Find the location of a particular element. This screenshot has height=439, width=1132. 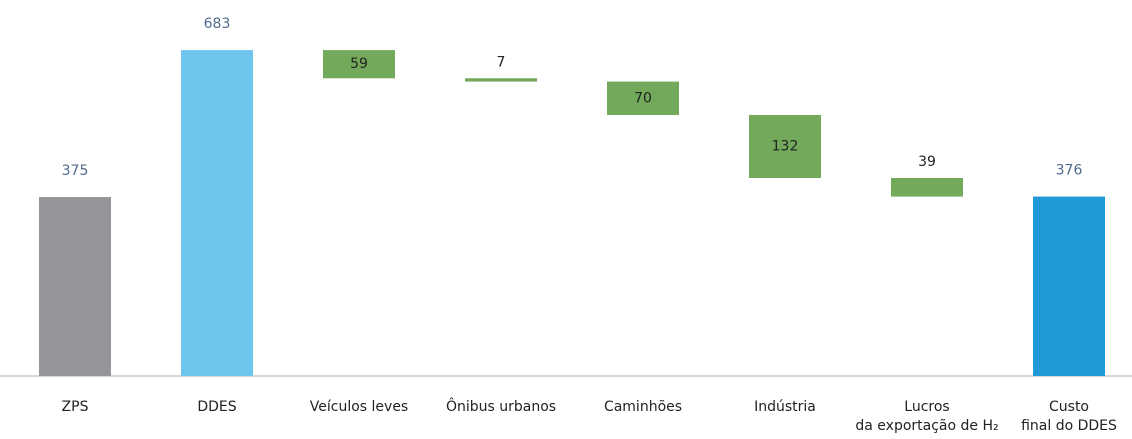

value-label: 132 is located at coordinates (785, 146).